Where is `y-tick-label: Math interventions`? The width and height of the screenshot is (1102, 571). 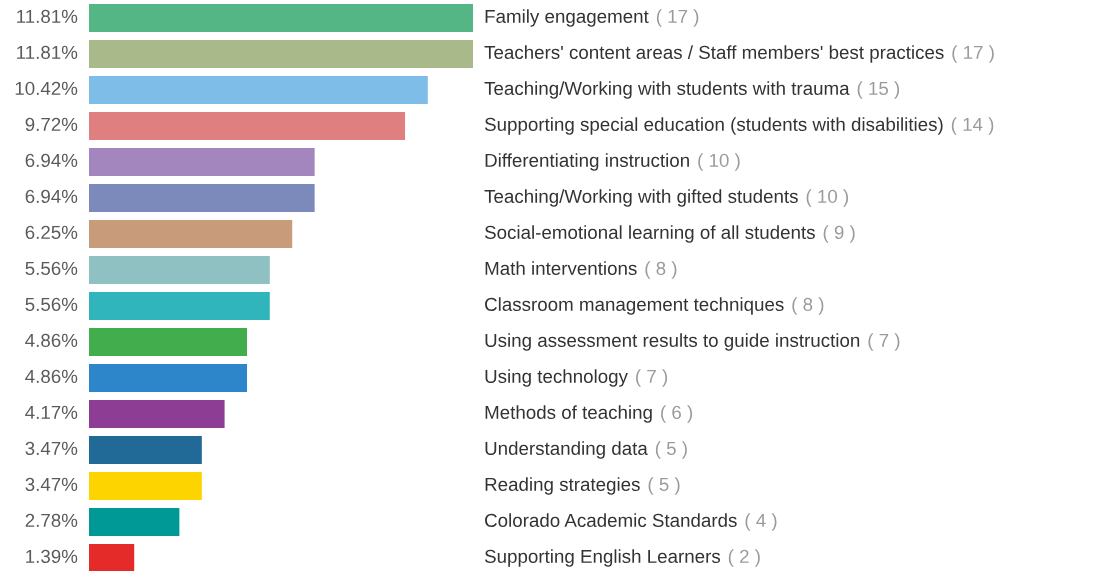 y-tick-label: Math interventions is located at coordinates (561, 268).